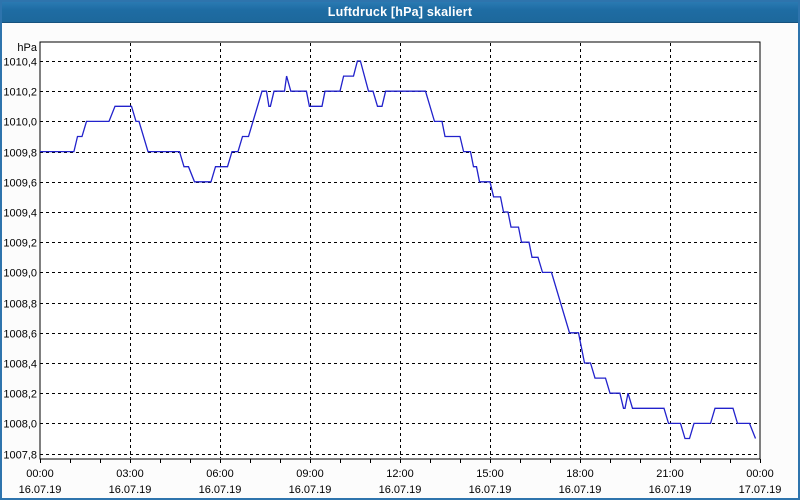 The width and height of the screenshot is (800, 500). What do you see at coordinates (27, 48) in the screenshot?
I see `y-axis-unit-label: hPa` at bounding box center [27, 48].